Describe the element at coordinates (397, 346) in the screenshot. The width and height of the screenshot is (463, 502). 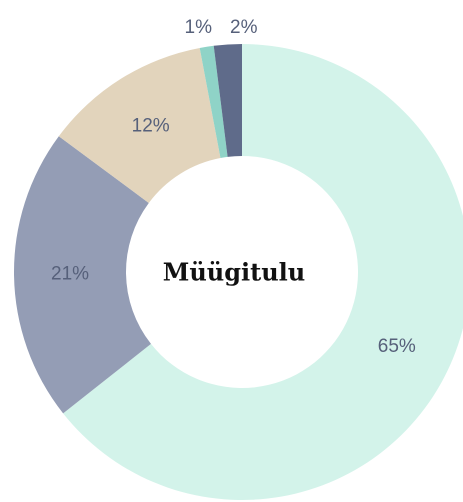
I see `value-label: 65%` at that location.